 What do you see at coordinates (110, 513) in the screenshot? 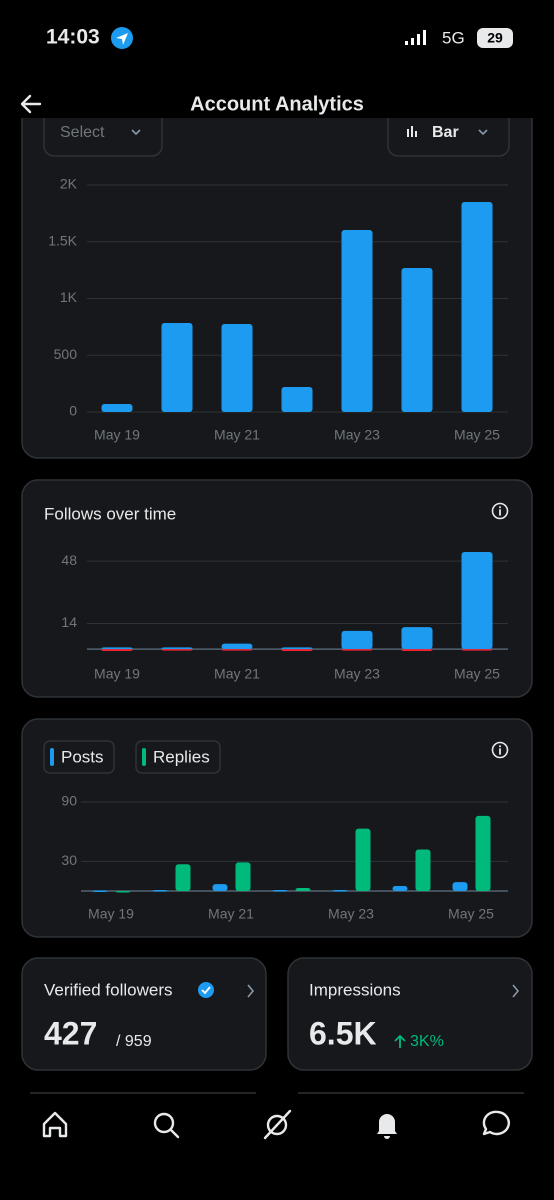
I see `chart-title: Follows over time` at bounding box center [110, 513].